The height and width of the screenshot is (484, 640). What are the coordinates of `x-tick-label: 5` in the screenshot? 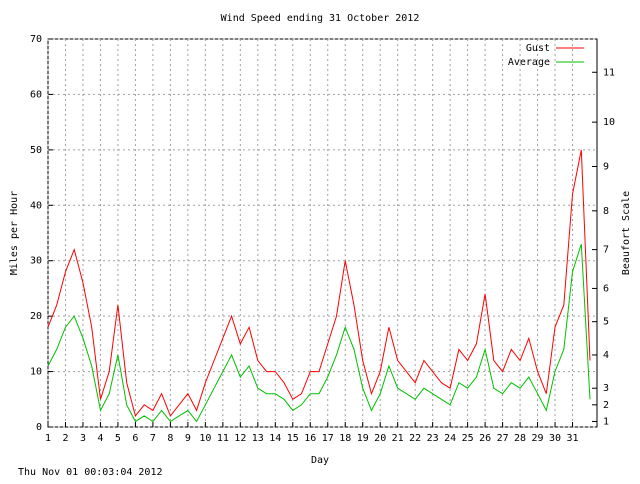 It's located at (118, 438).